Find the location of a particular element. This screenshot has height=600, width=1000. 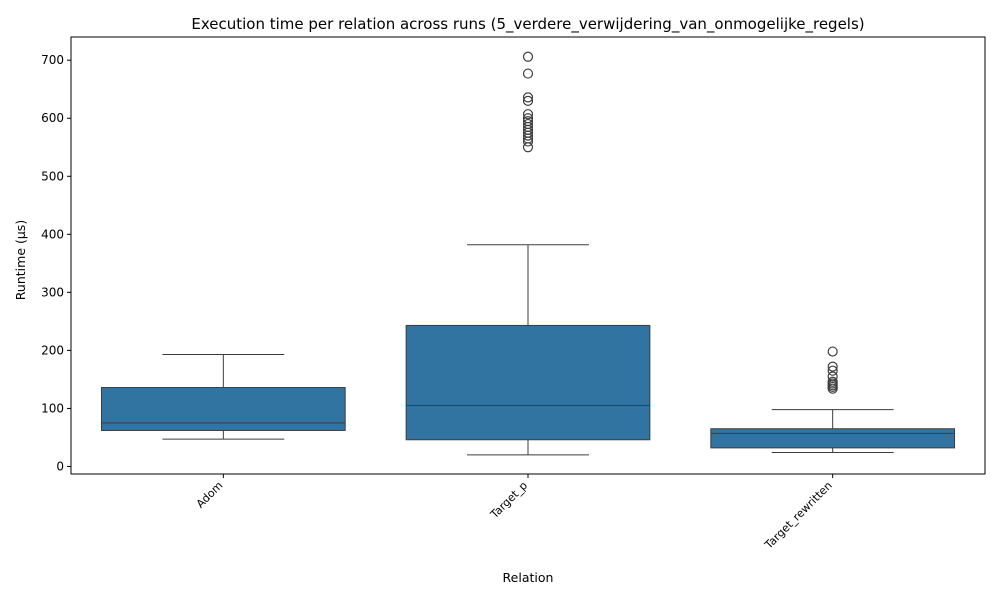

y-tick-label: 500 is located at coordinates (52, 176).